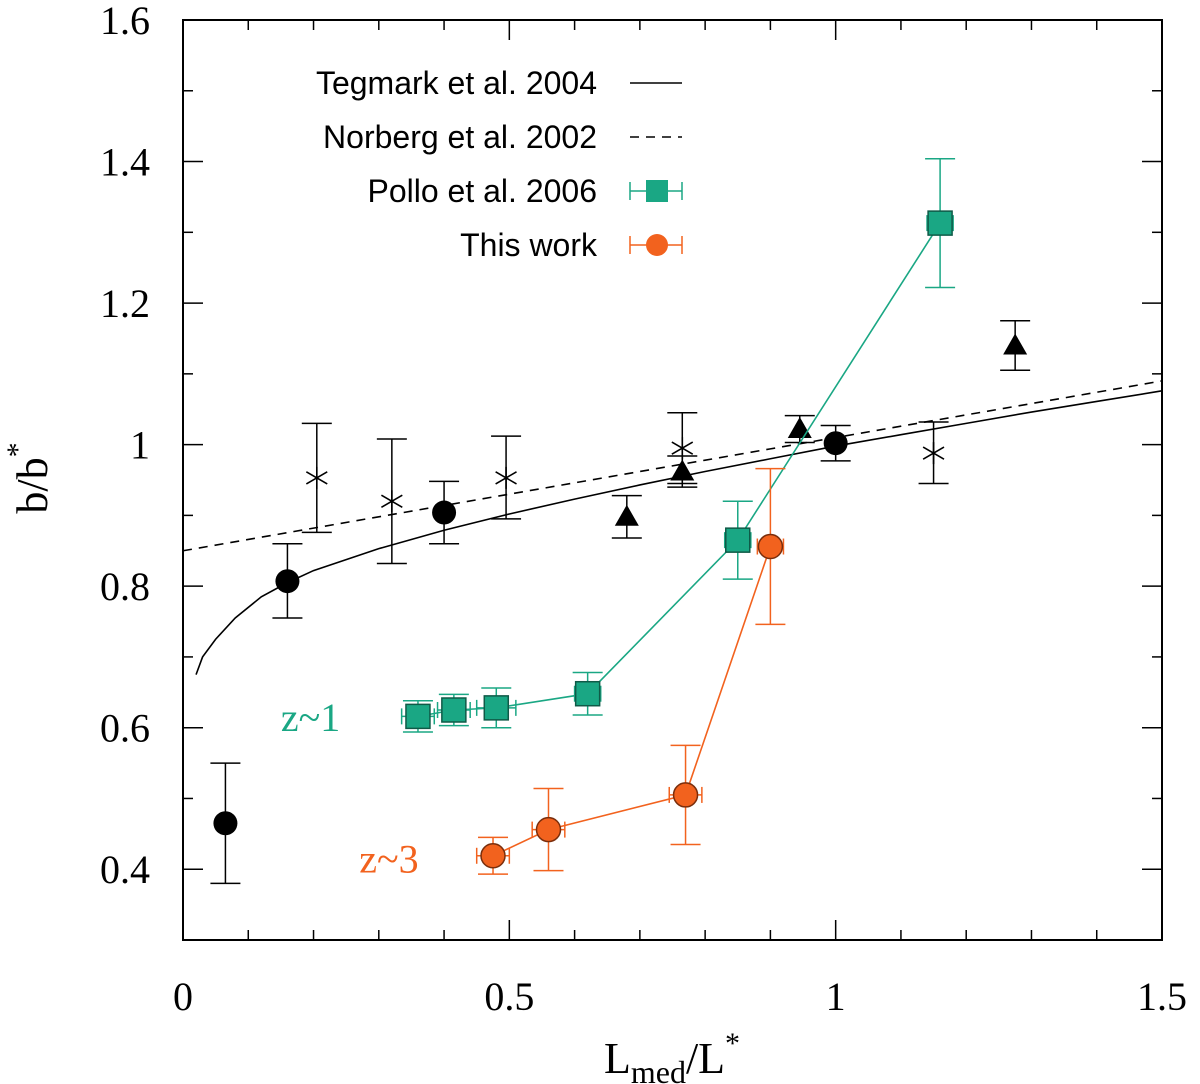  What do you see at coordinates (456, 83) in the screenshot?
I see `legend-label: Tegmark et al. 2004` at bounding box center [456, 83].